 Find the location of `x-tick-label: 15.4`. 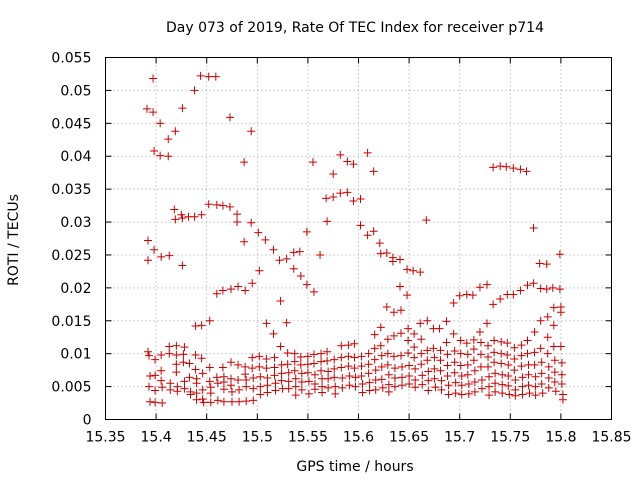

x-tick-label: 15.4 is located at coordinates (156, 438).